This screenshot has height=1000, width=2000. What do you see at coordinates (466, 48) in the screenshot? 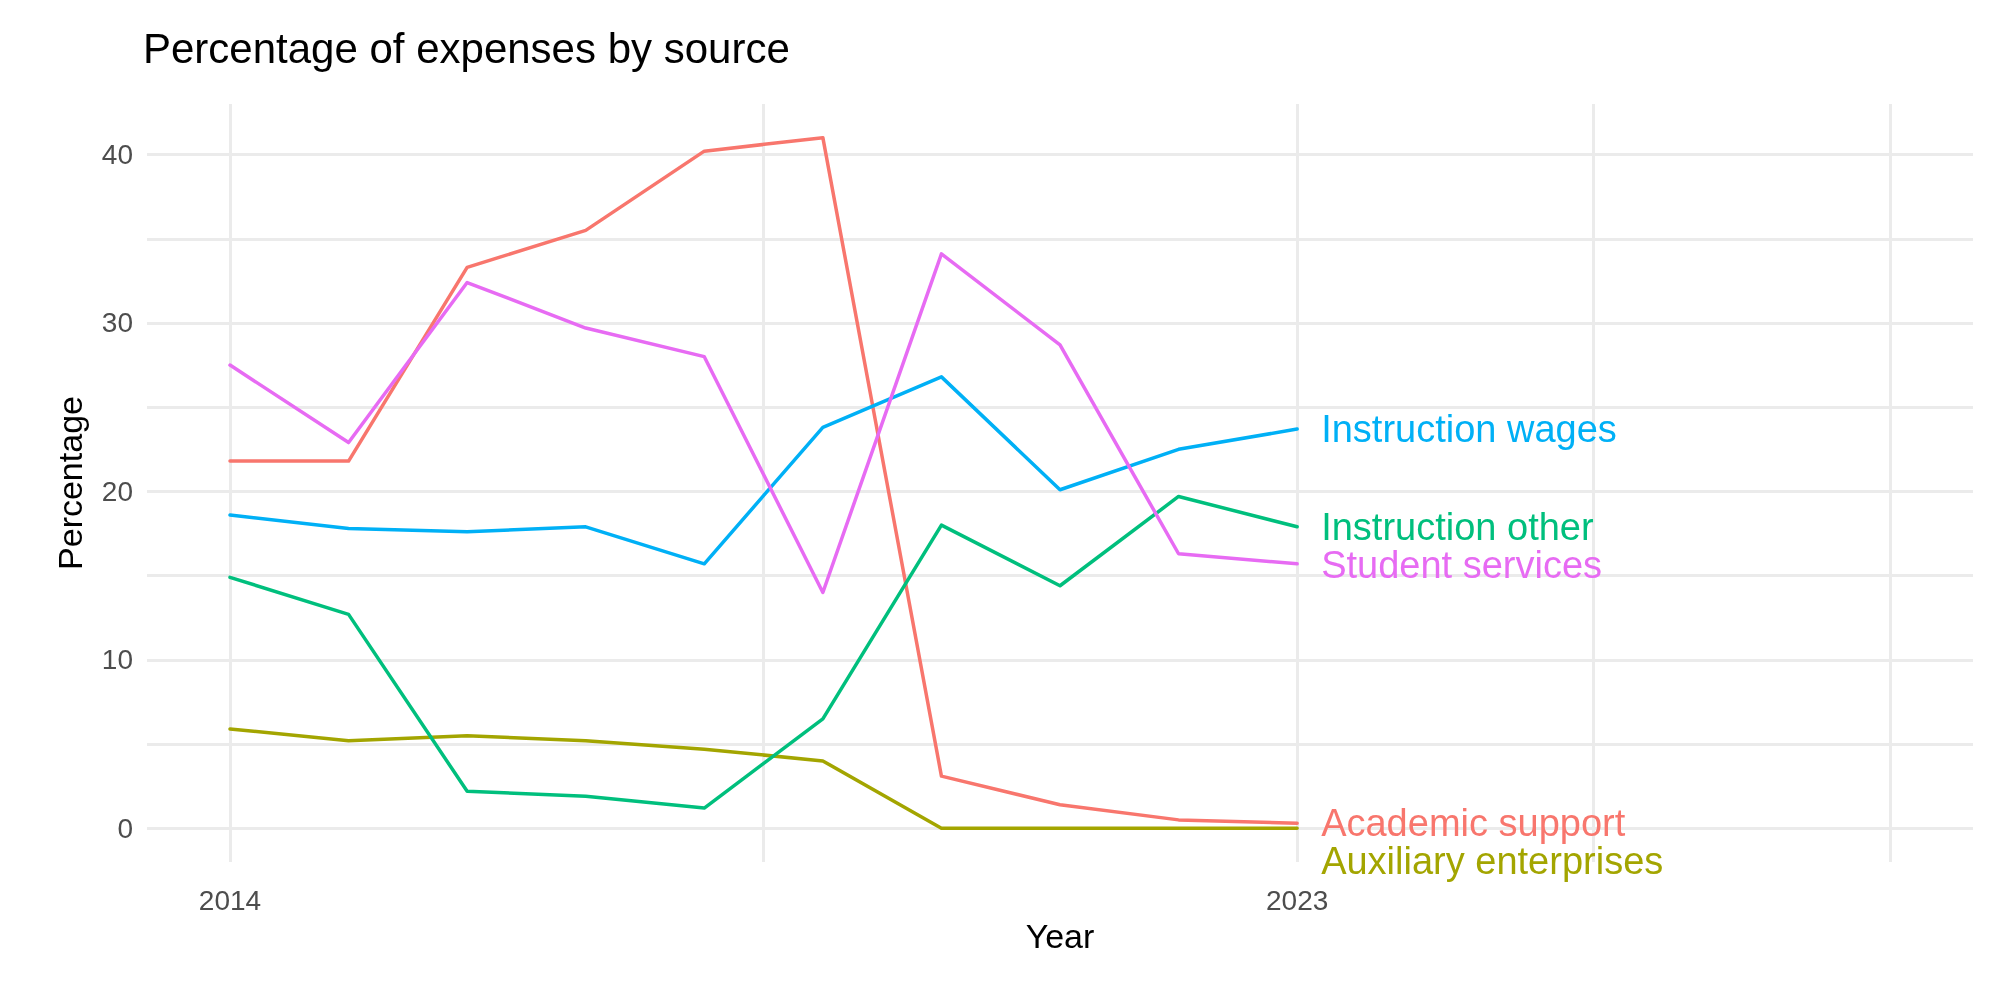
I see `chart-title: Percentage of expenses by source` at bounding box center [466, 48].